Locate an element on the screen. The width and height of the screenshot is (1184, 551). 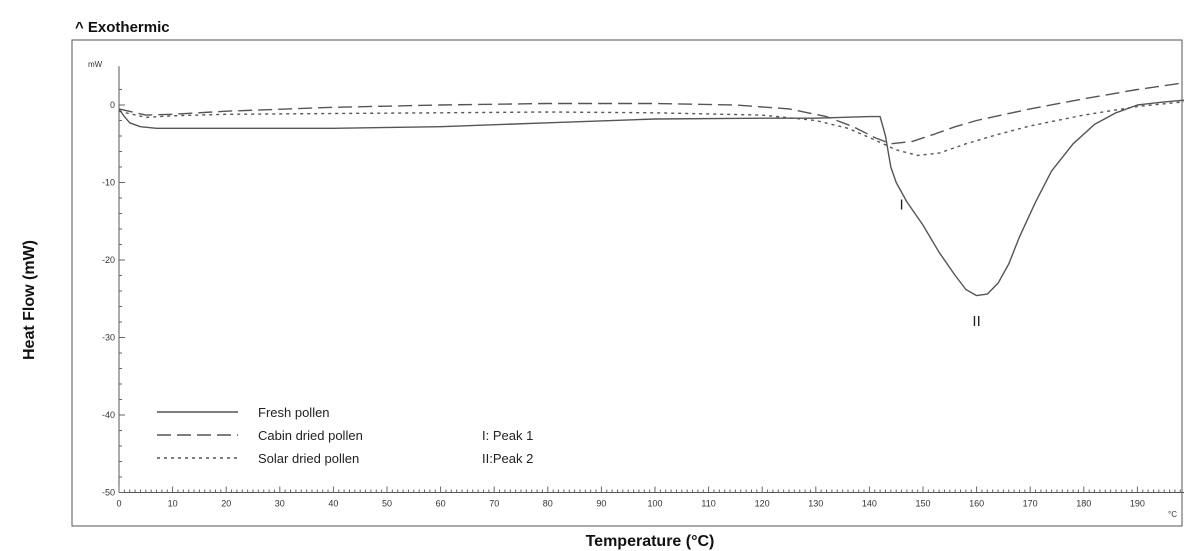
x-tick-label: 10 is located at coordinates (173, 504).